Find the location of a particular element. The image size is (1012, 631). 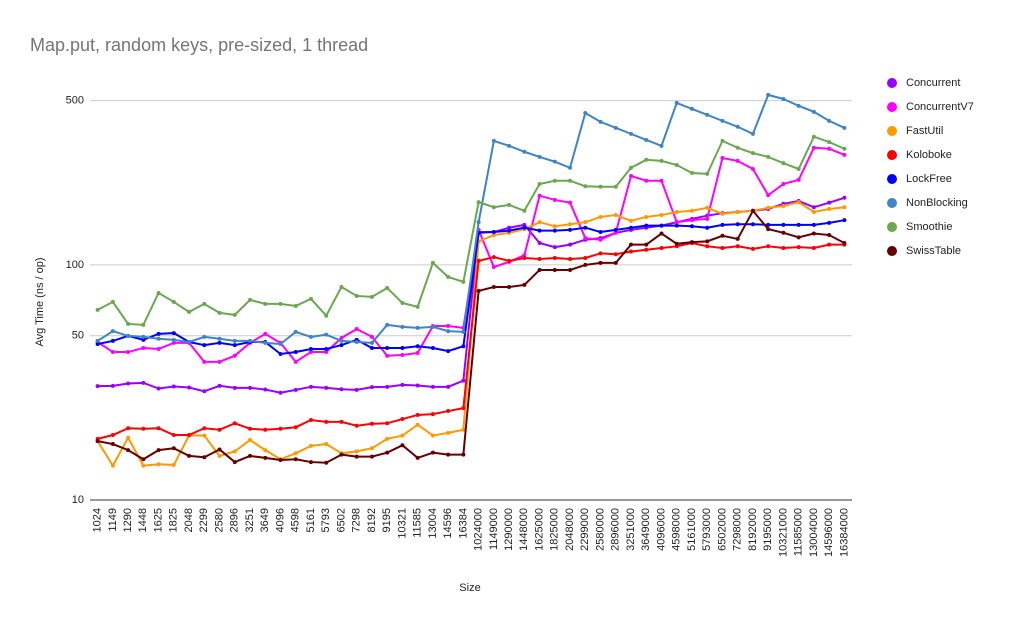

legend-label: SwissTable is located at coordinates (933, 251).